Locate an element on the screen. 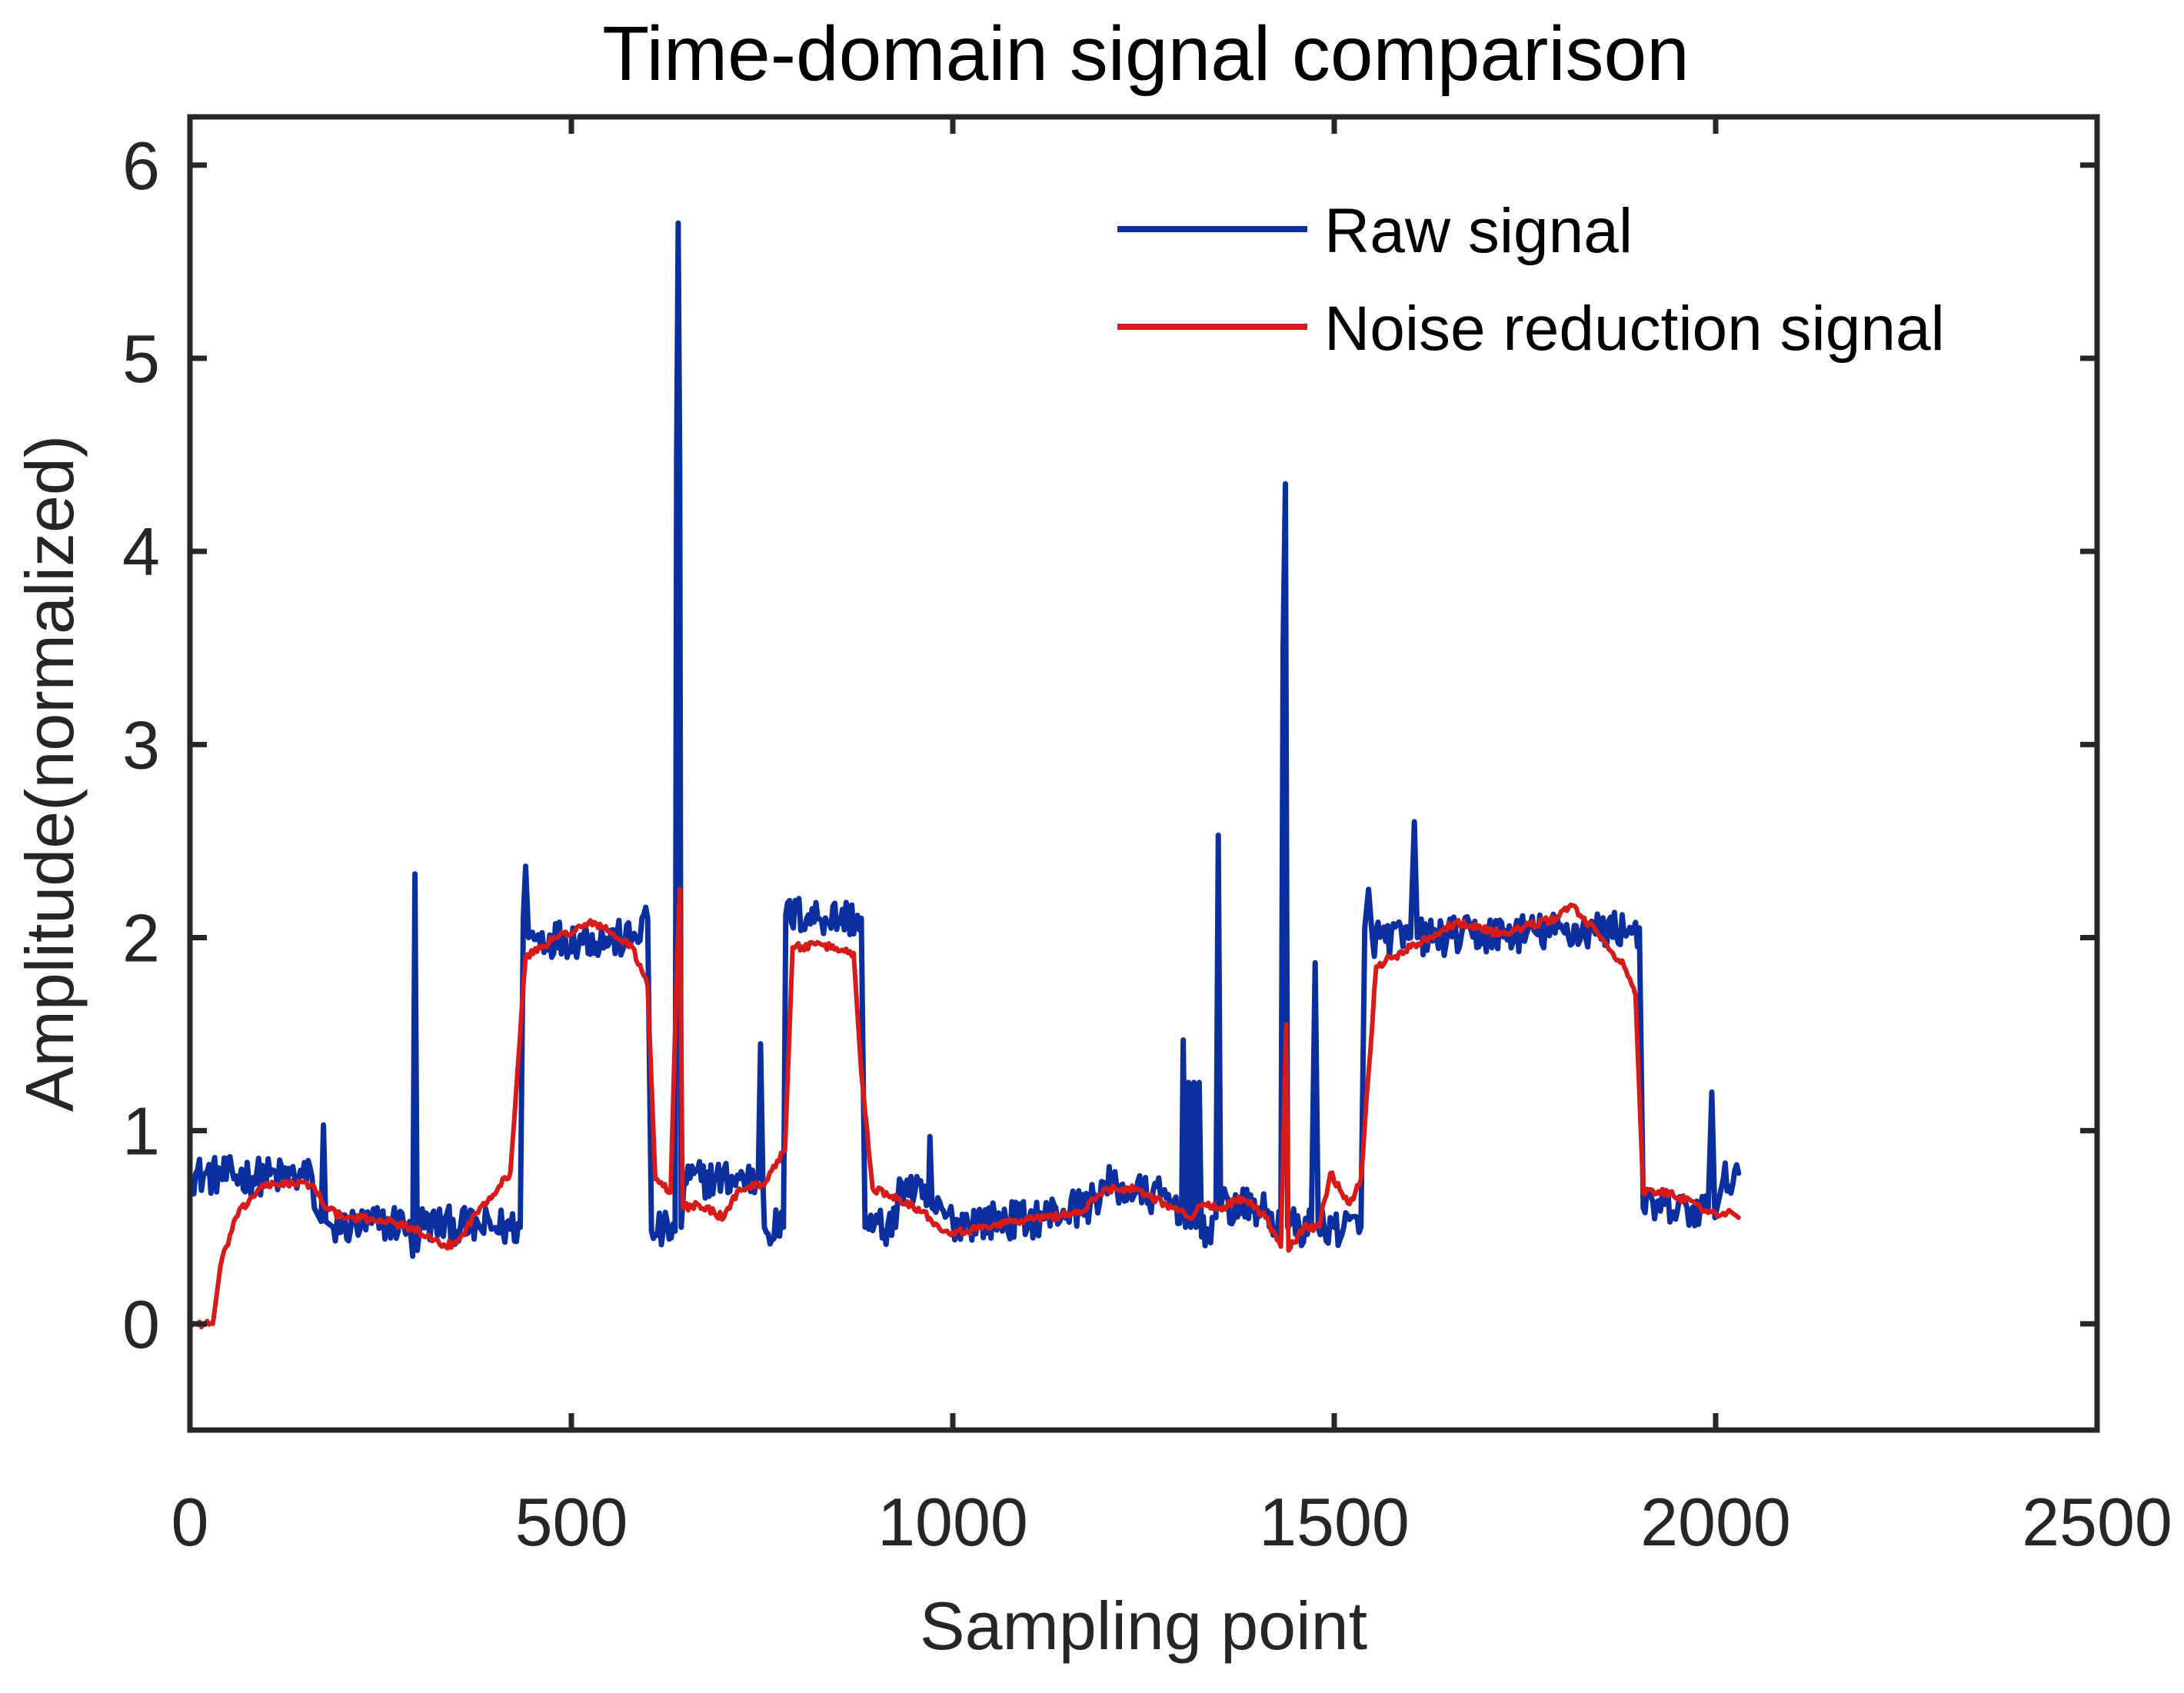 The height and width of the screenshot is (1693, 2184). y-tick-label: 2 is located at coordinates (141, 938).